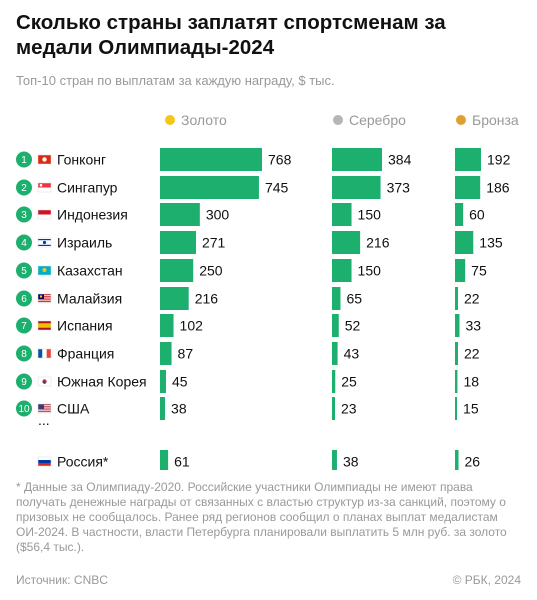 The height and width of the screenshot is (600, 537). Describe the element at coordinates (170, 120) in the screenshot. I see `gold-dot-icon` at that location.